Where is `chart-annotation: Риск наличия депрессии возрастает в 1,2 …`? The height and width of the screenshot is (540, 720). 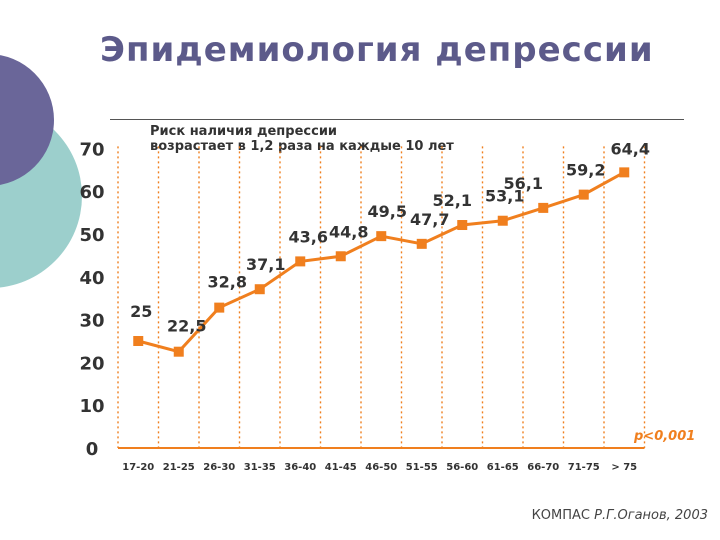 chart-annotation: Риск наличия депрессии возрастает в 1,2 … is located at coordinates (310, 139).